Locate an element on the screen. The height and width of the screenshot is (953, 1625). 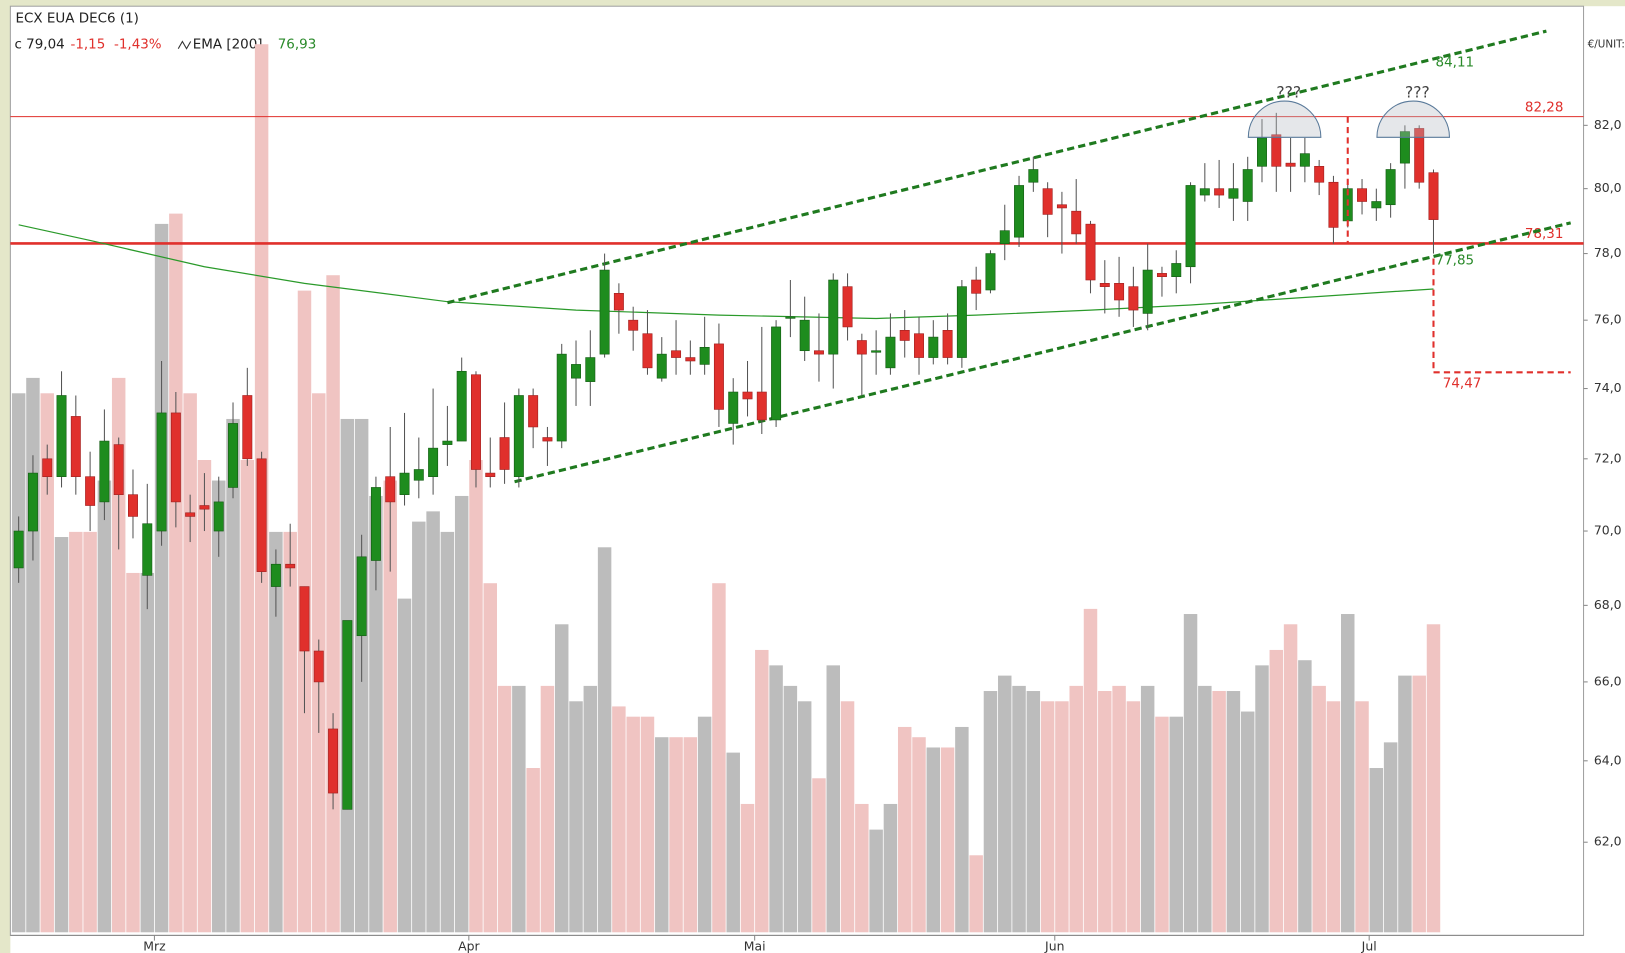
x-tick-label: Jul is located at coordinates (1369, 945).